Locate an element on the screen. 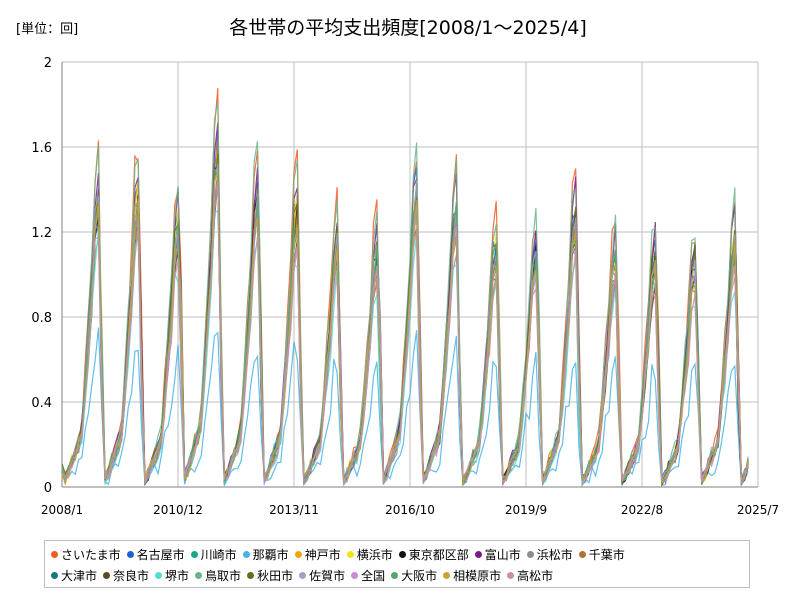  legend-item: 横浜市 is located at coordinates (369, 554).